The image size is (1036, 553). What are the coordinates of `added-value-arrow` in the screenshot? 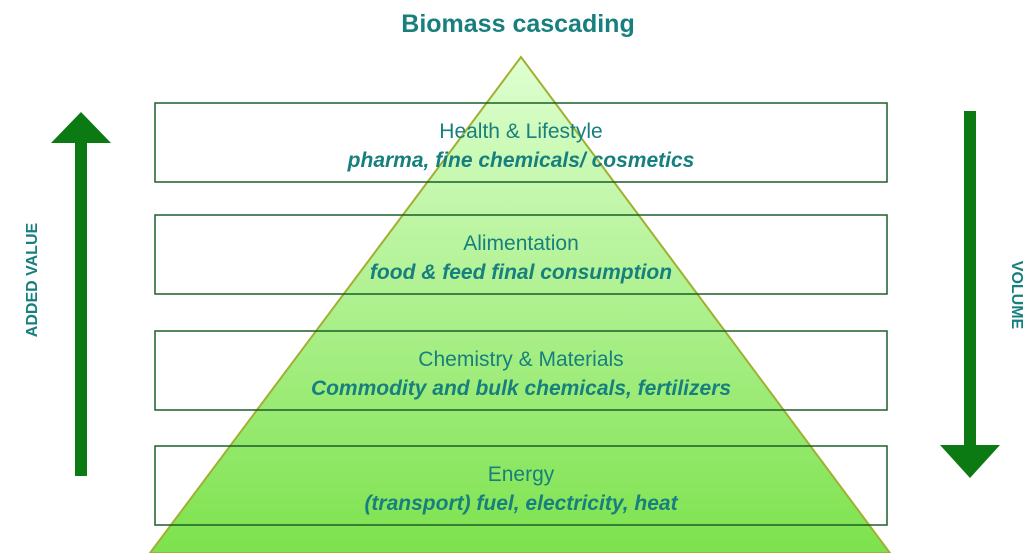 It's located at (81, 294).